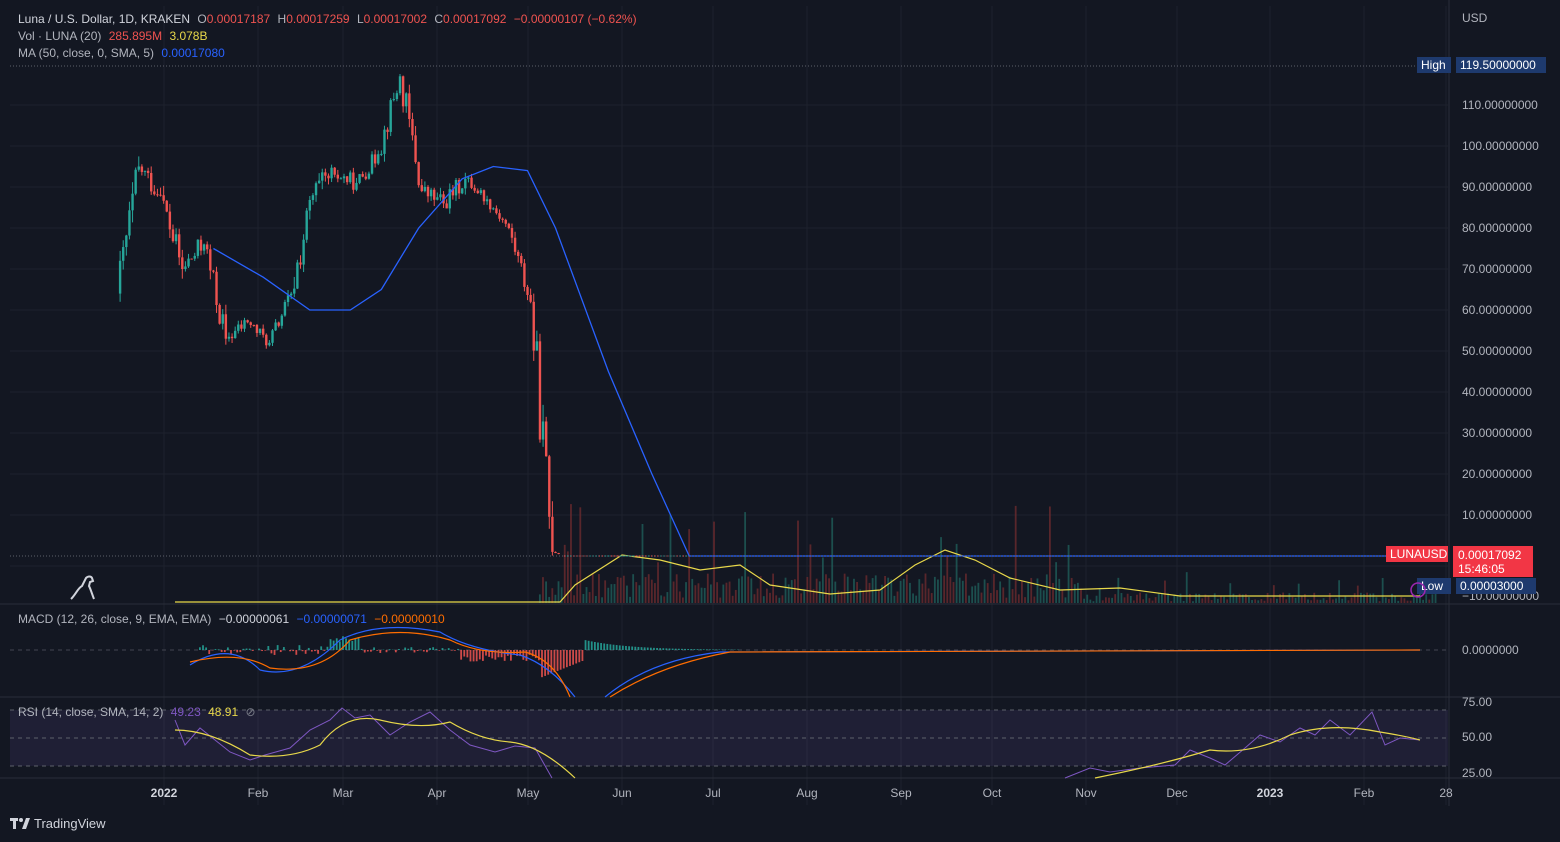  I want to click on time-tick: Jul, so click(712, 793).